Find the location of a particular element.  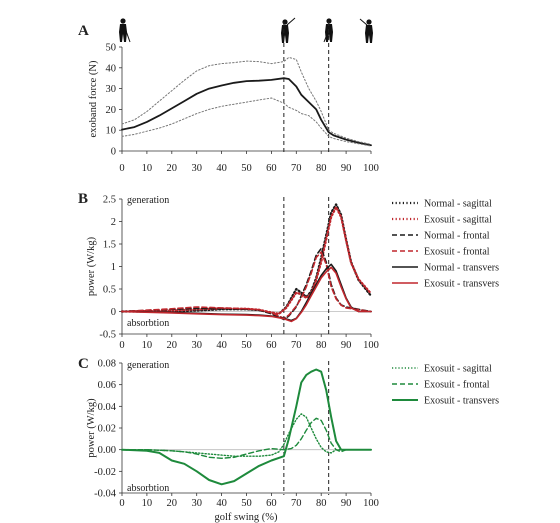

series-line-a-mean is located at coordinates (246, 112).